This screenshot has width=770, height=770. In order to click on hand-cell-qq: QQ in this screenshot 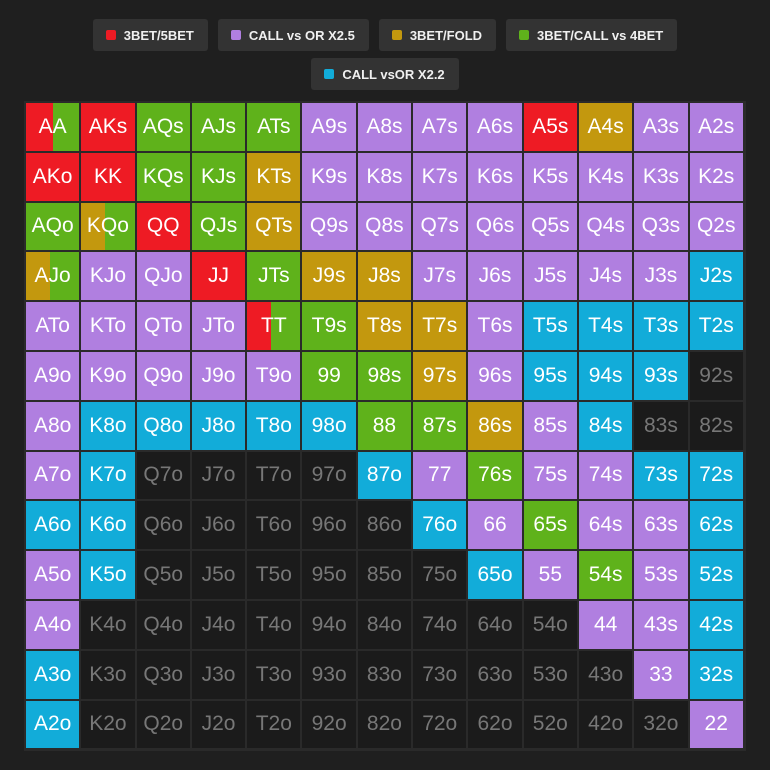, I will do `click(163, 226)`.